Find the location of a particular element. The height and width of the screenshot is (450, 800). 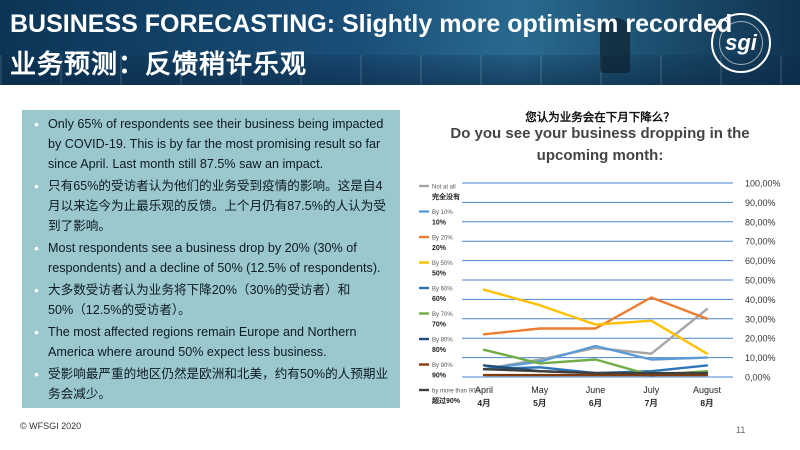

banner-track-image is located at coordinates (400, 70).